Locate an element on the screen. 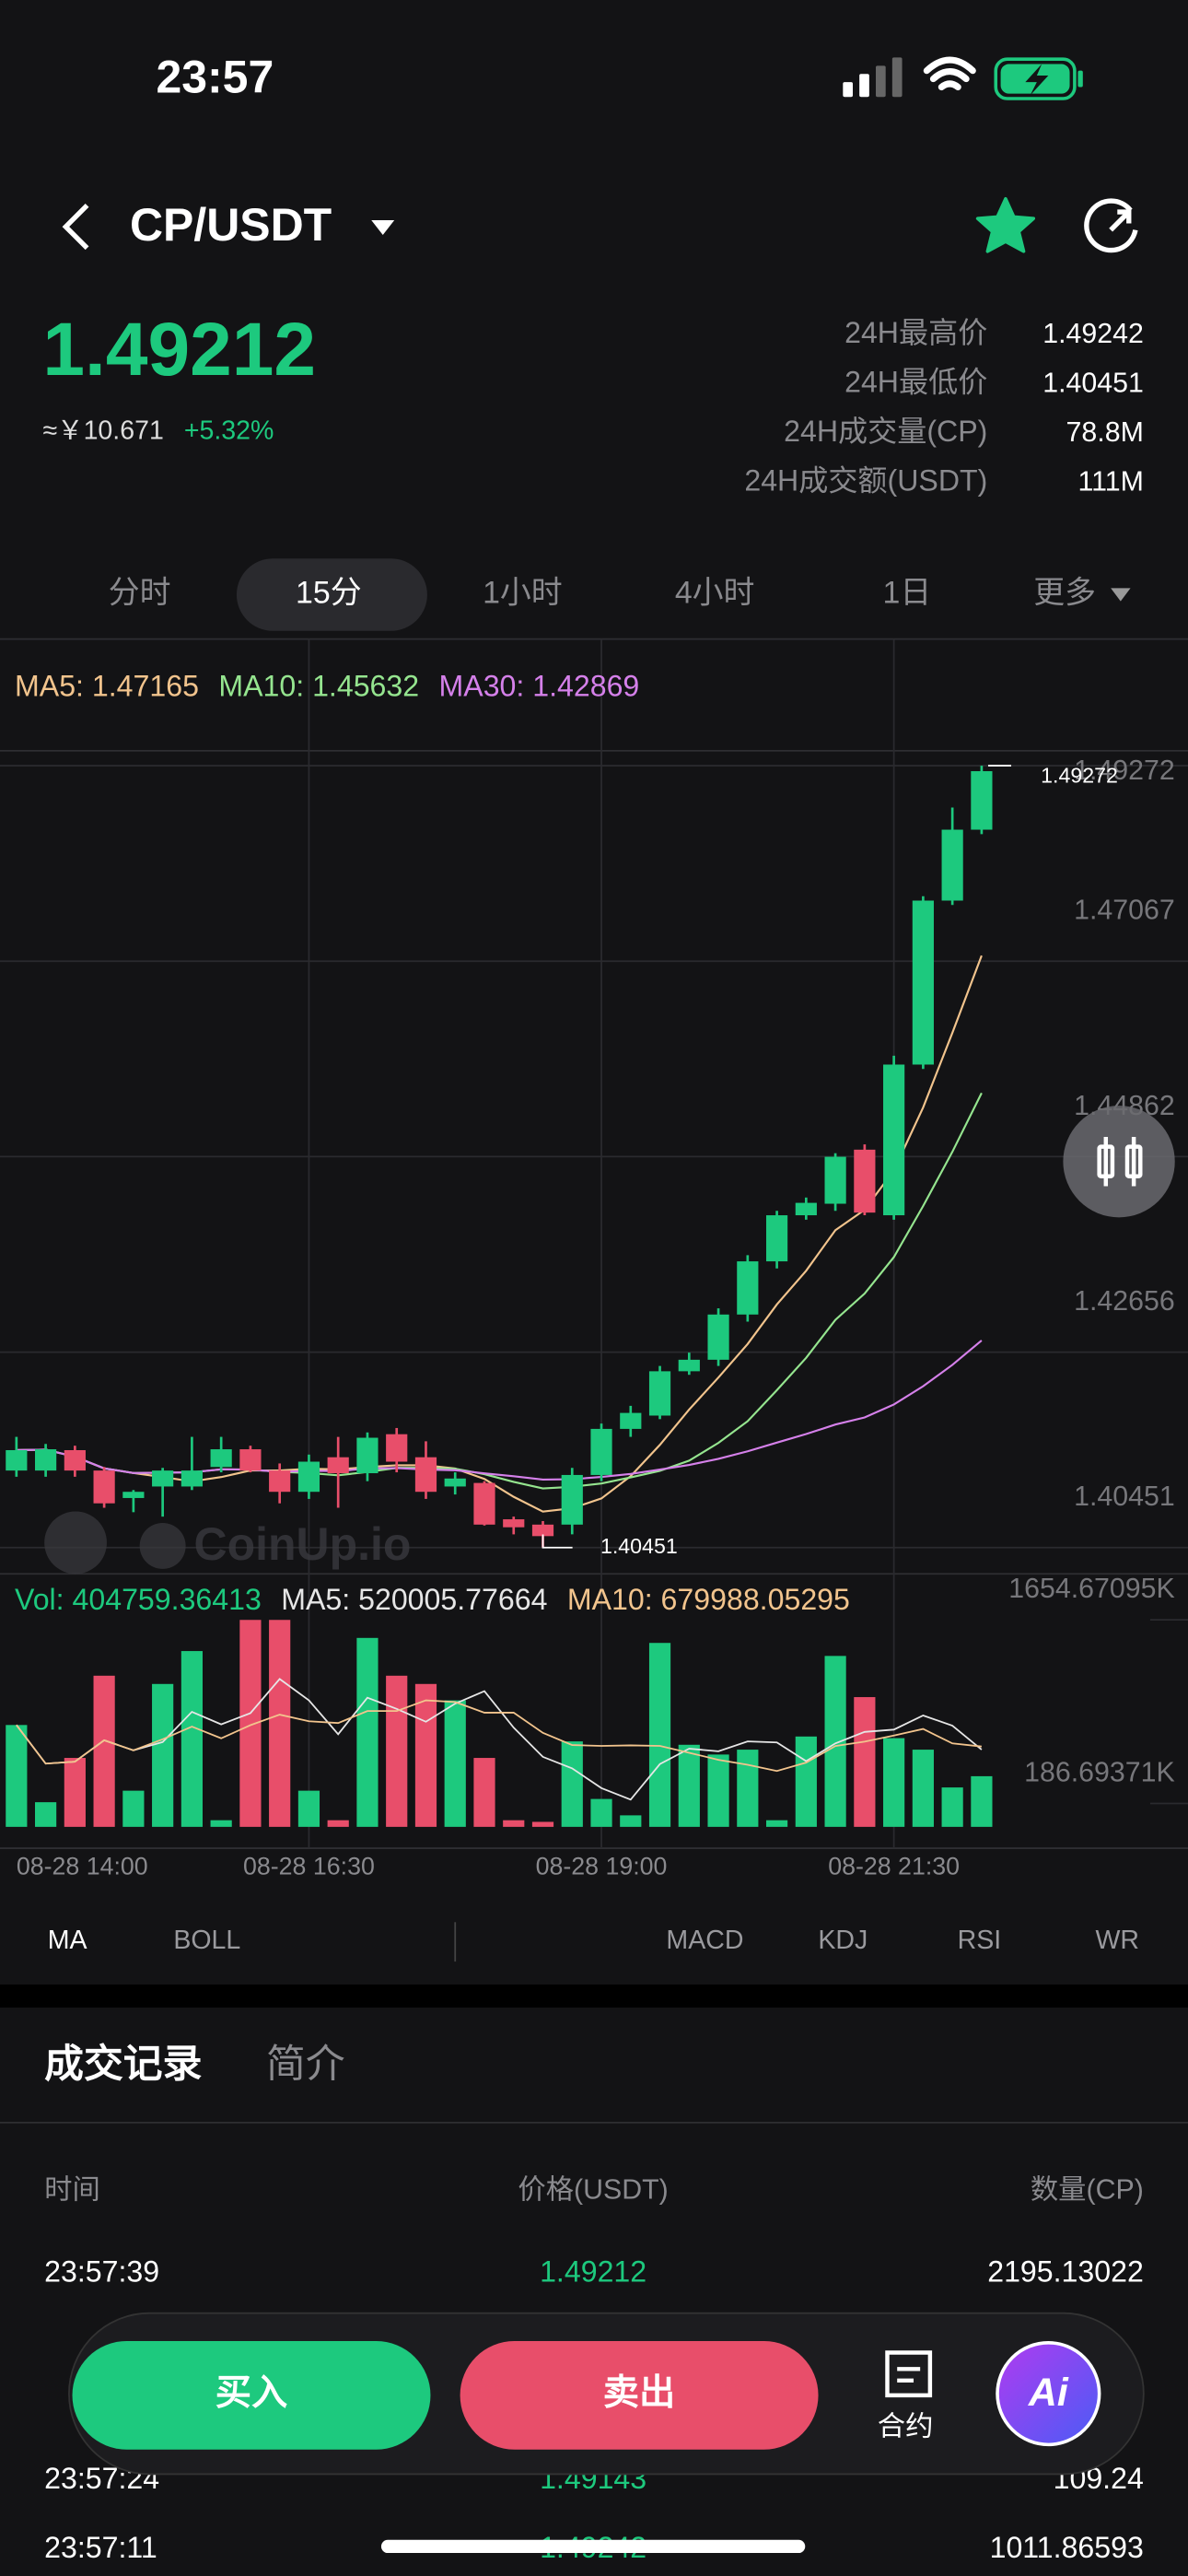 The width and height of the screenshot is (1188, 2576). active-tab-pill is located at coordinates (331, 594).